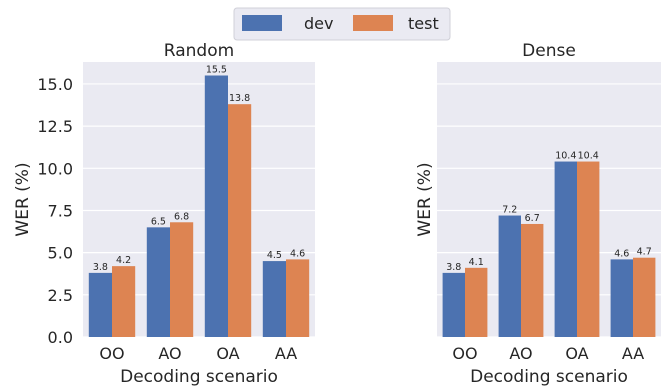 This screenshot has height=388, width=663. I want to click on panel-title: Random, so click(199, 51).